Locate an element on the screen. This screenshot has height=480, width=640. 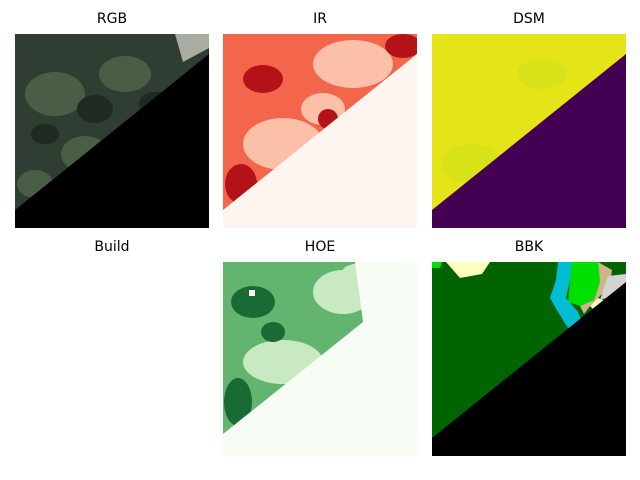
panel-title-dsm: DSM is located at coordinates (529, 19).